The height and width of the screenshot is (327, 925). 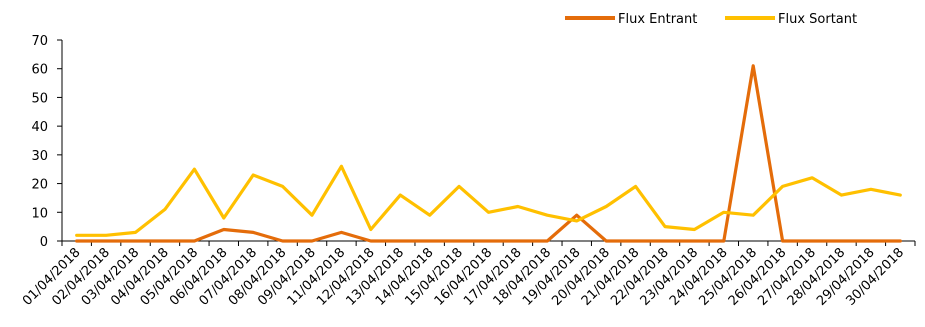 What do you see at coordinates (711, 19) in the screenshot?
I see `legend: Flux Entrant Flux Sortant` at bounding box center [711, 19].